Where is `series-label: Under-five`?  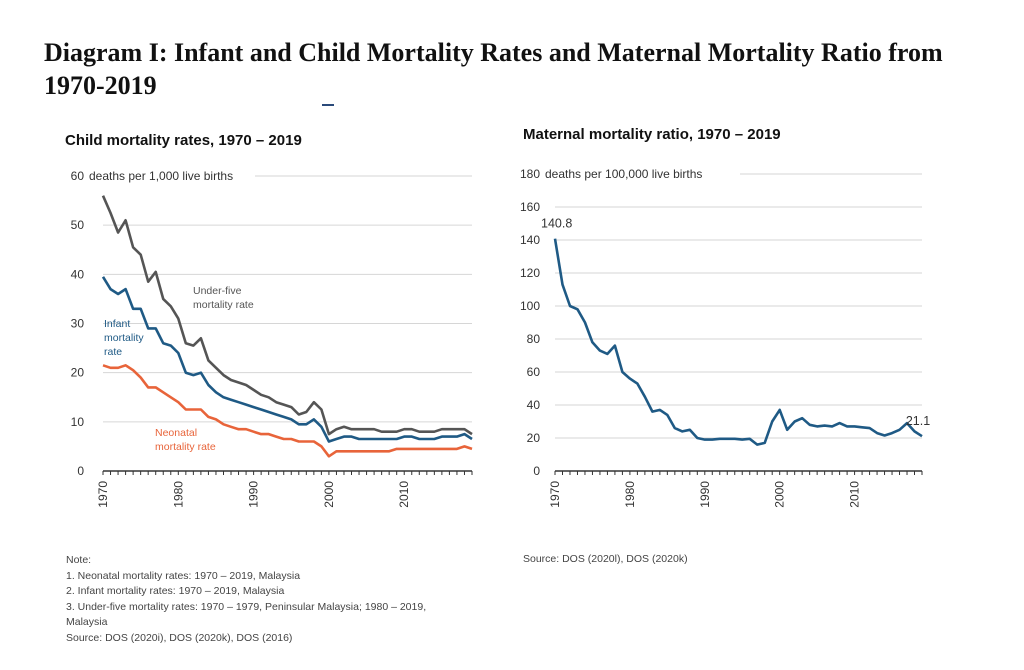
series-label: Under-five is located at coordinates (217, 291).